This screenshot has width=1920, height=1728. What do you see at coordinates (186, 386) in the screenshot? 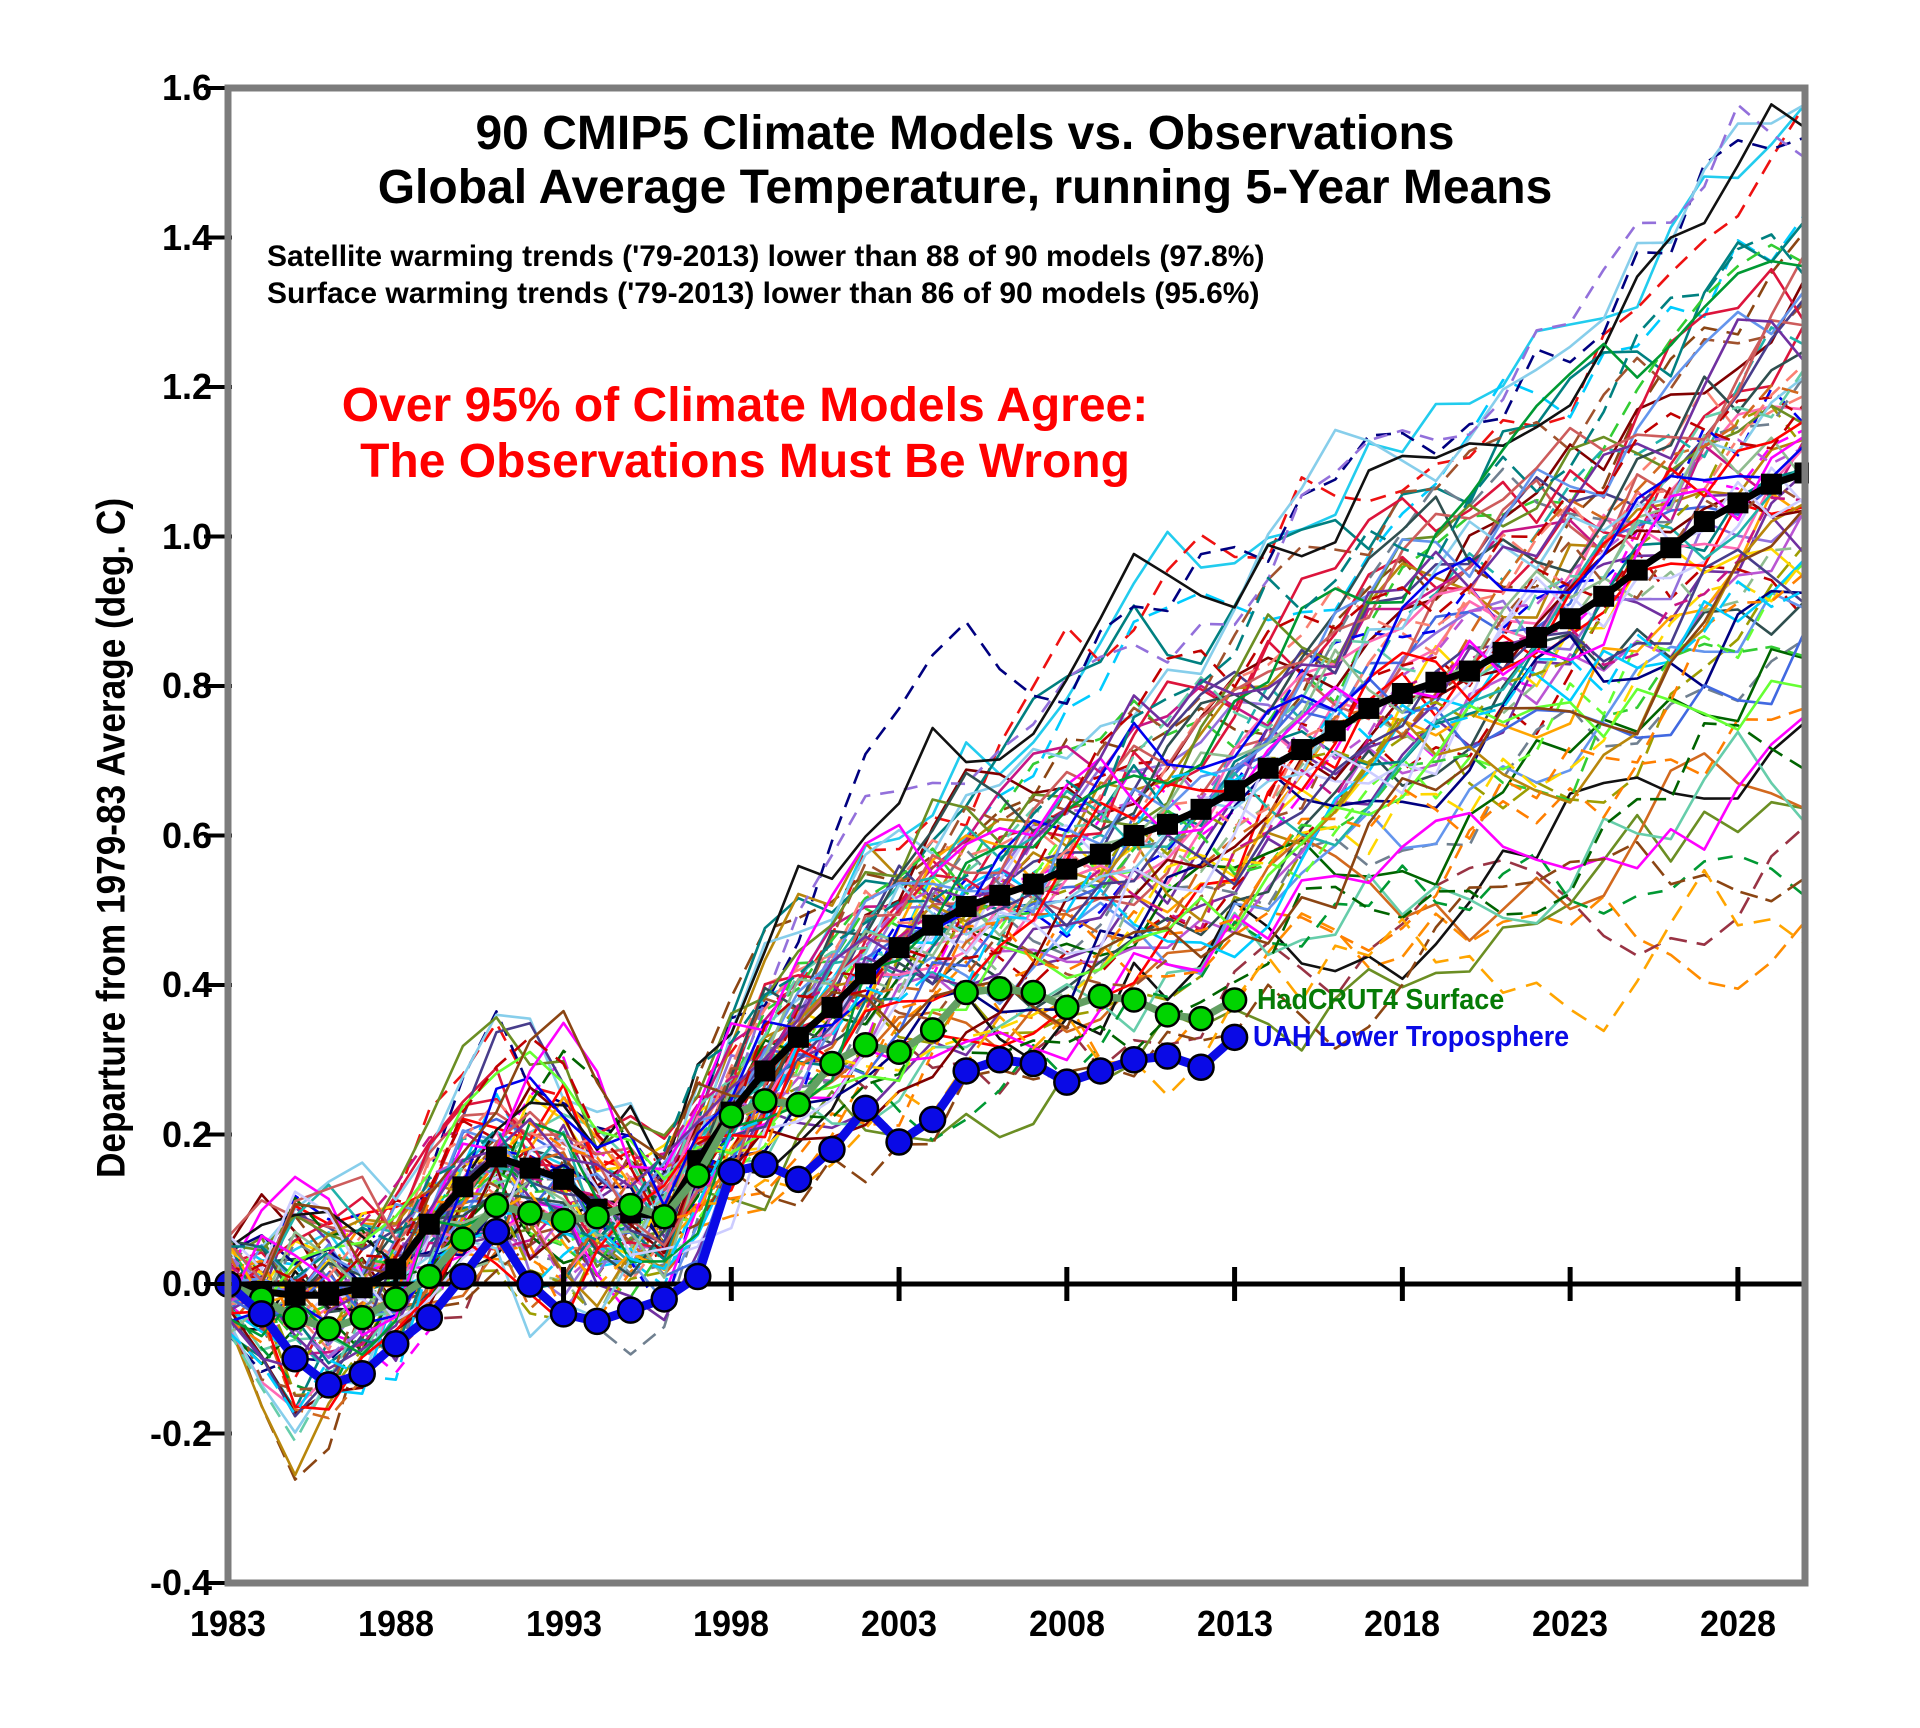
I see `y-tick-label: 1.2` at bounding box center [186, 386].